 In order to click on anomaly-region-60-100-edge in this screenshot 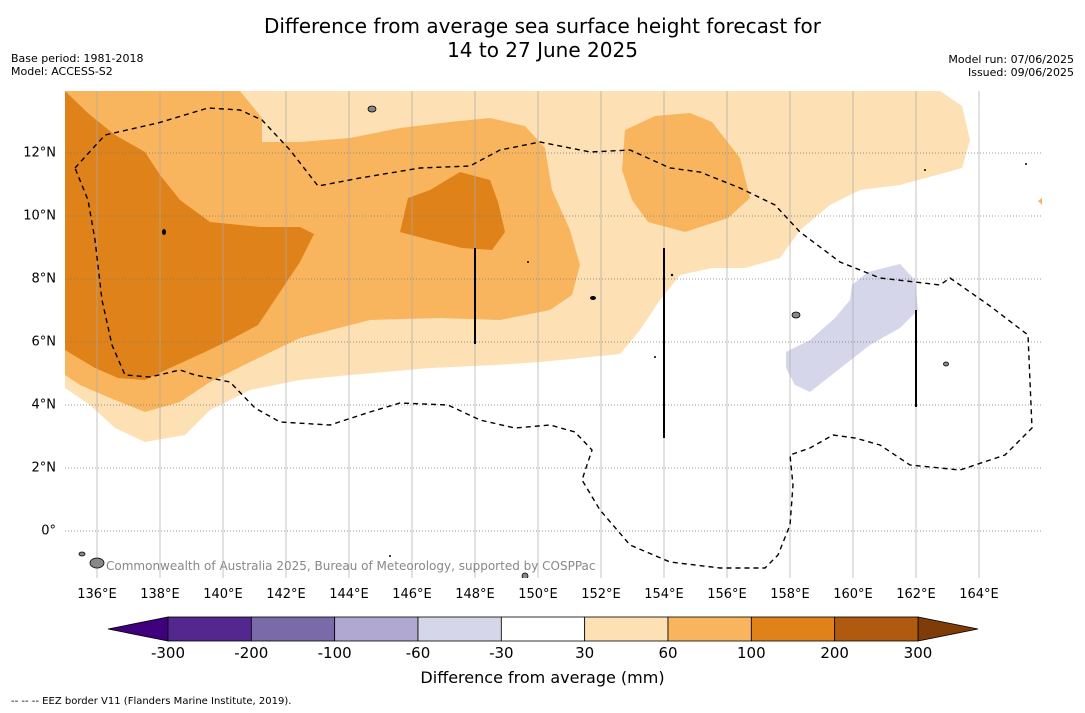, I will do `click(1040, 201)`.